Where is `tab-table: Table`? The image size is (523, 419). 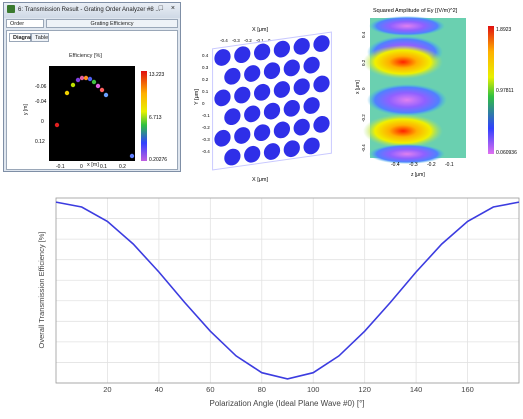
tab-table: Table is located at coordinates (40, 37).